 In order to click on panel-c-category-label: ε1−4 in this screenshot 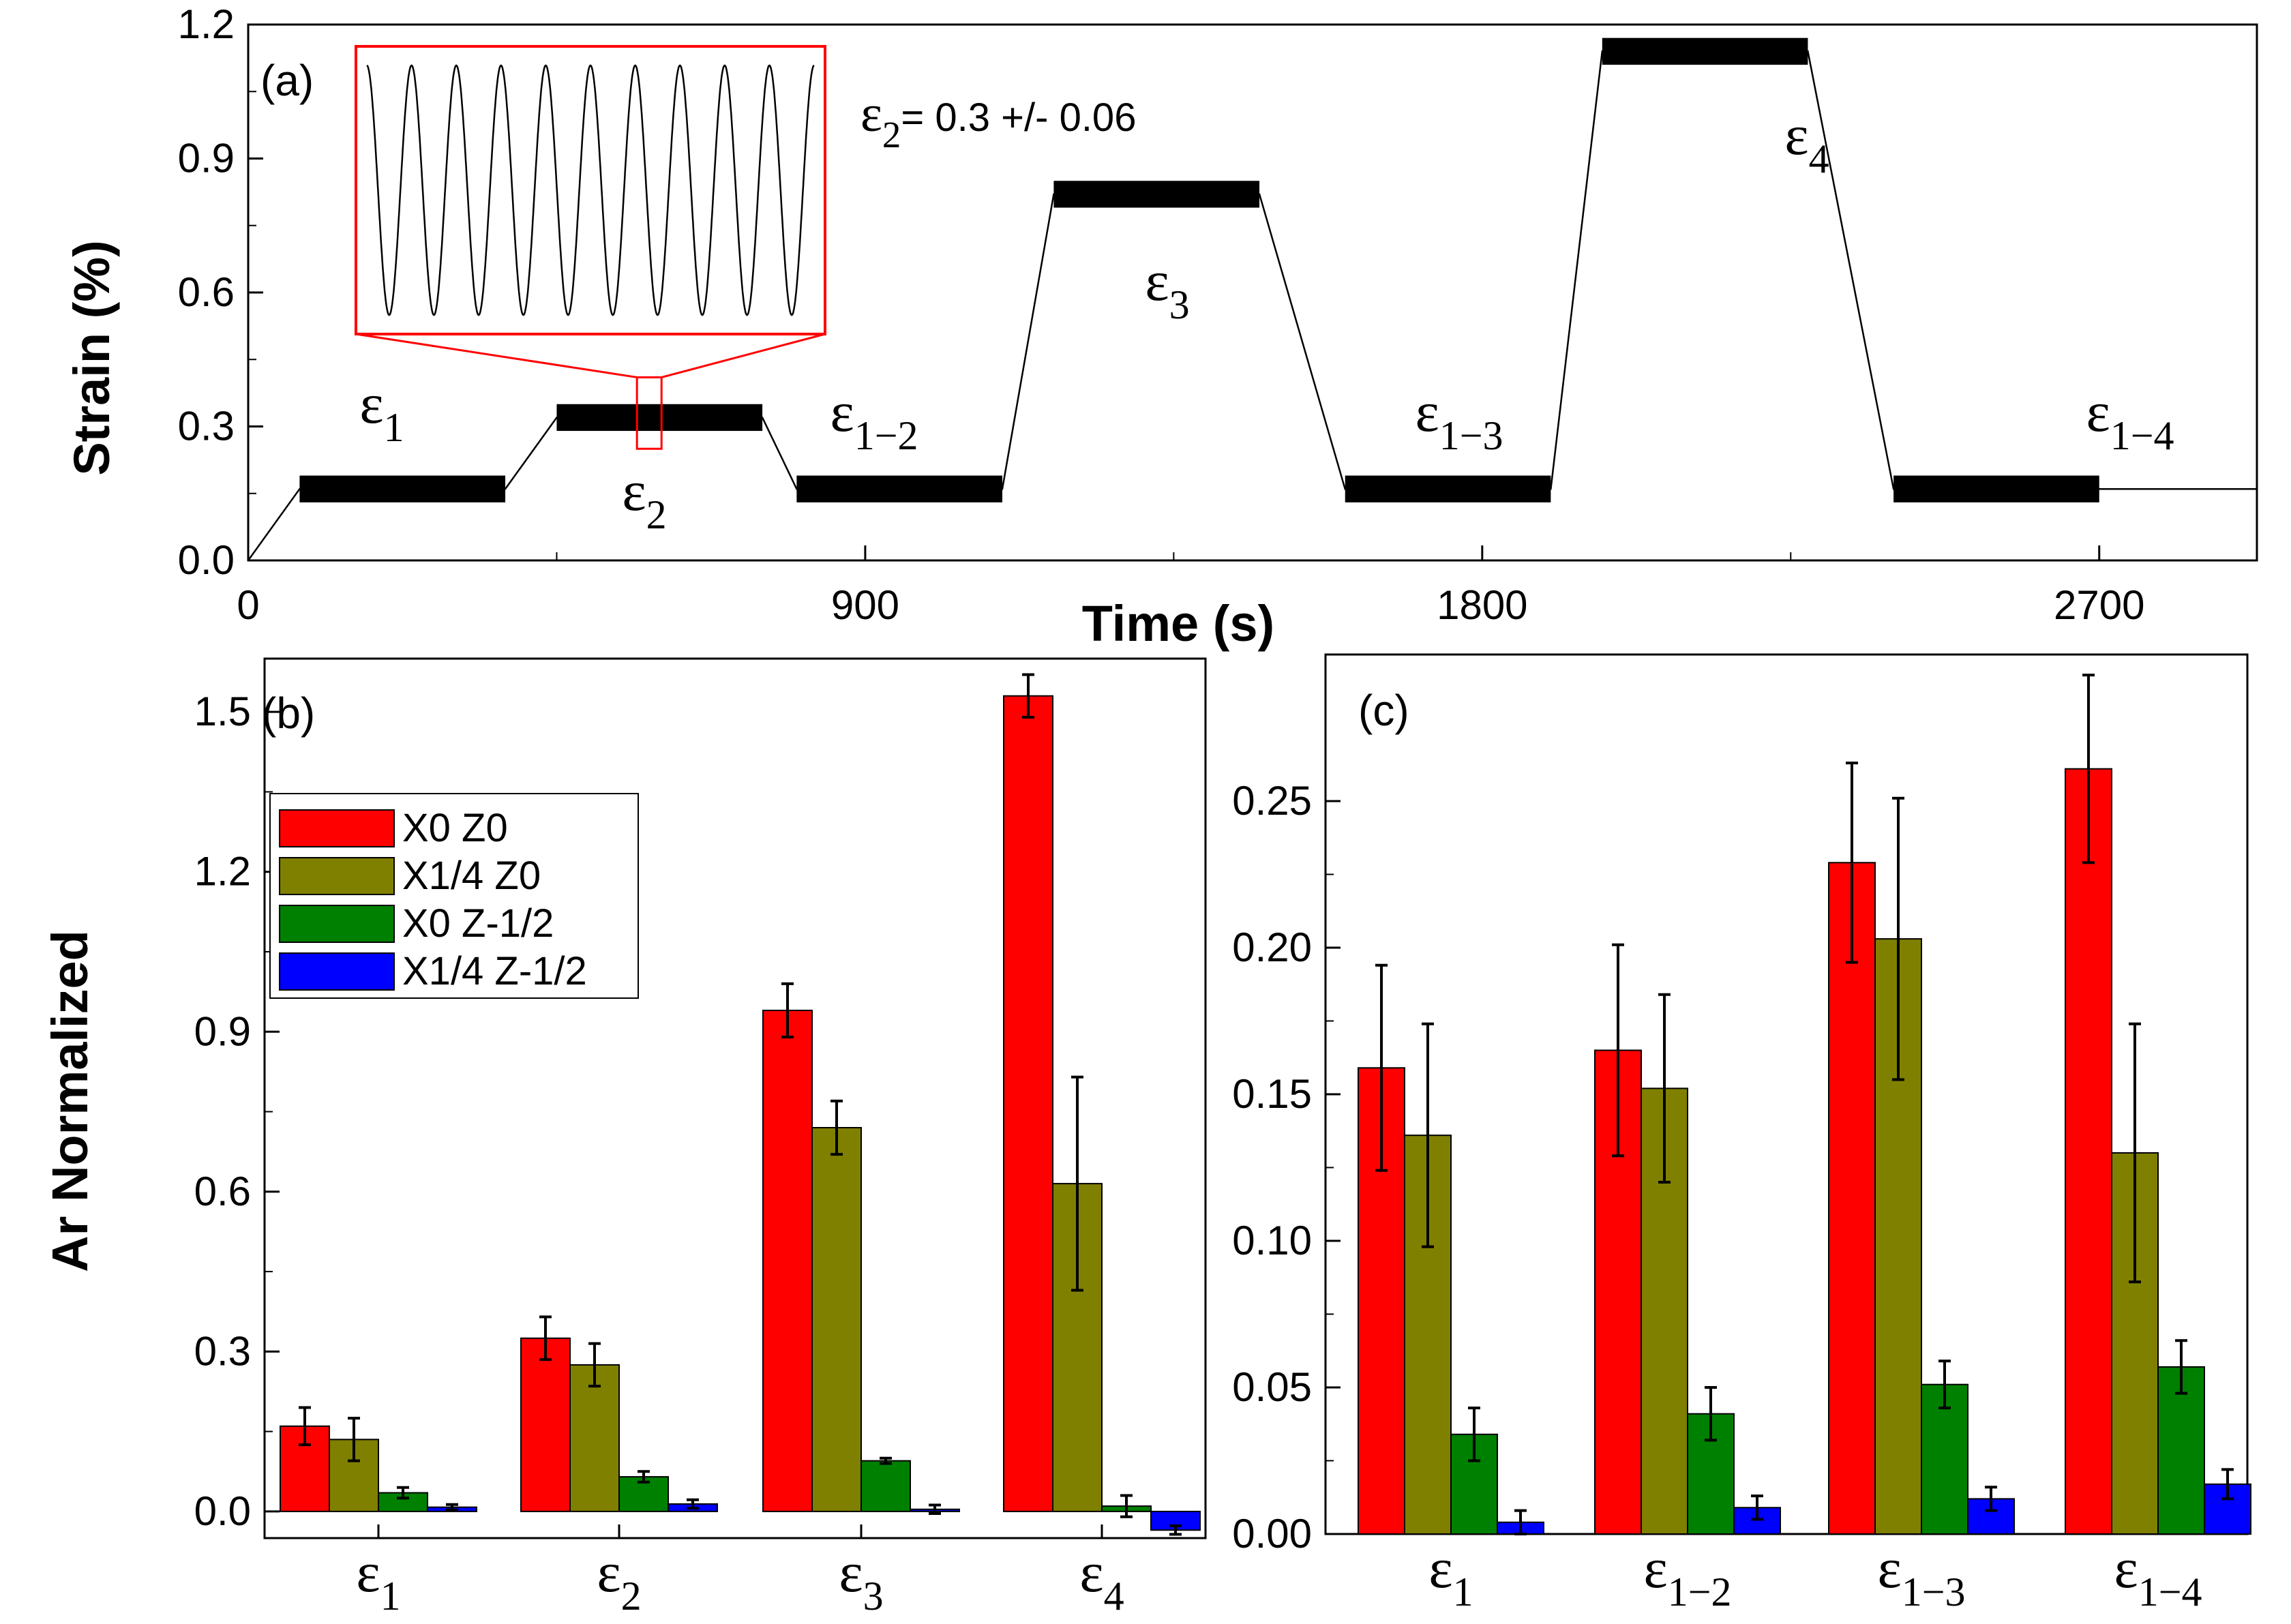, I will do `click(2158, 1575)`.